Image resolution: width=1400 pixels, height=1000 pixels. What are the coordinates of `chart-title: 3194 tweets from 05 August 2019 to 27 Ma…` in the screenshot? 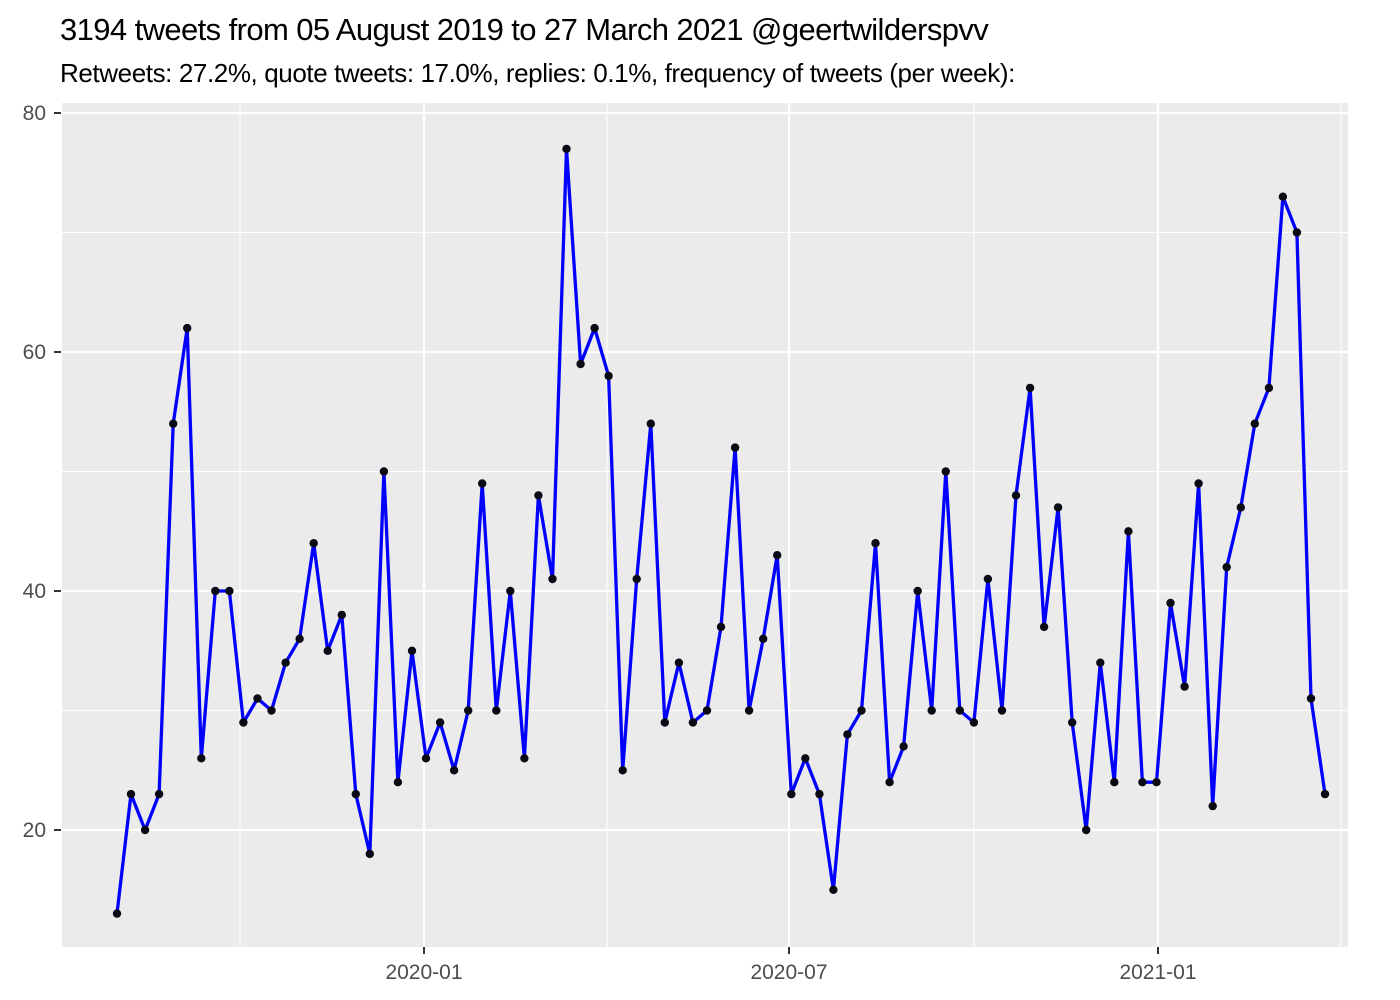 It's located at (524, 29).